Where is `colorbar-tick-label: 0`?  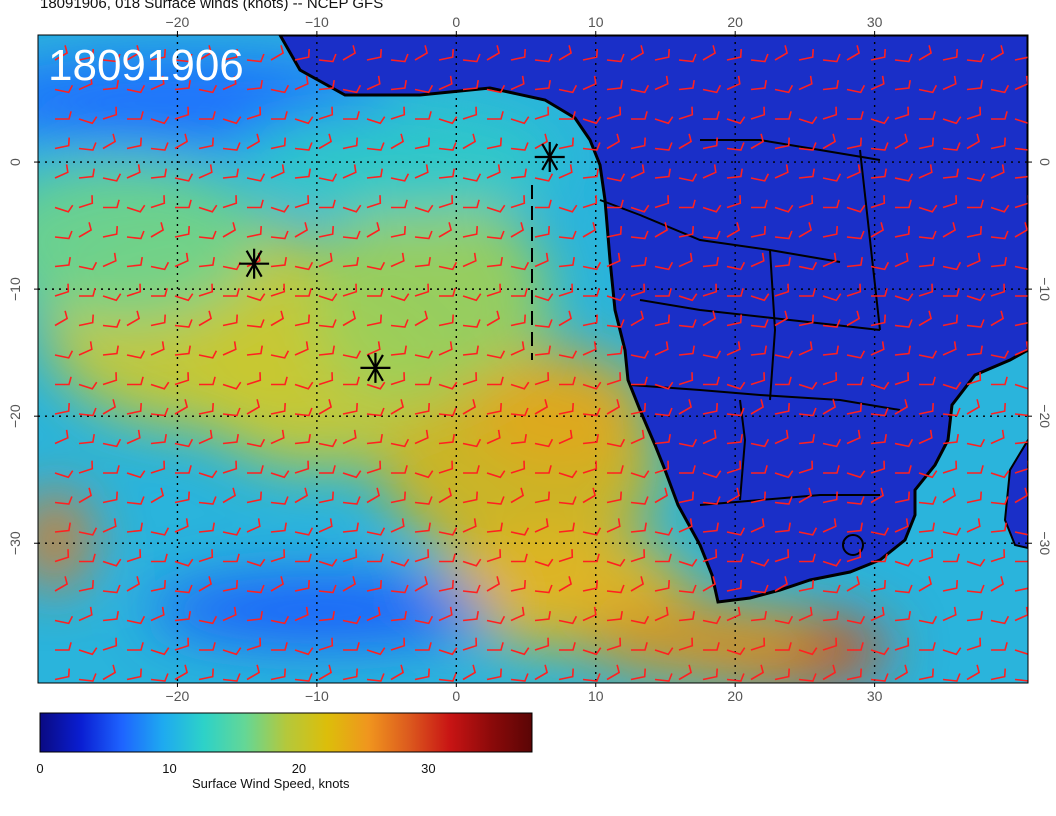
colorbar-tick-label: 0 is located at coordinates (39, 768).